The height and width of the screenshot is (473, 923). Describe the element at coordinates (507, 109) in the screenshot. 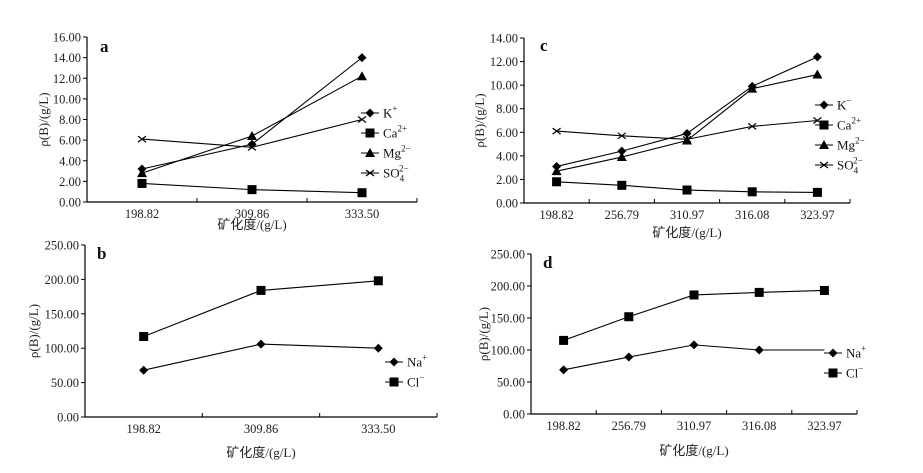

I see `y-tick-label: 8.00` at that location.